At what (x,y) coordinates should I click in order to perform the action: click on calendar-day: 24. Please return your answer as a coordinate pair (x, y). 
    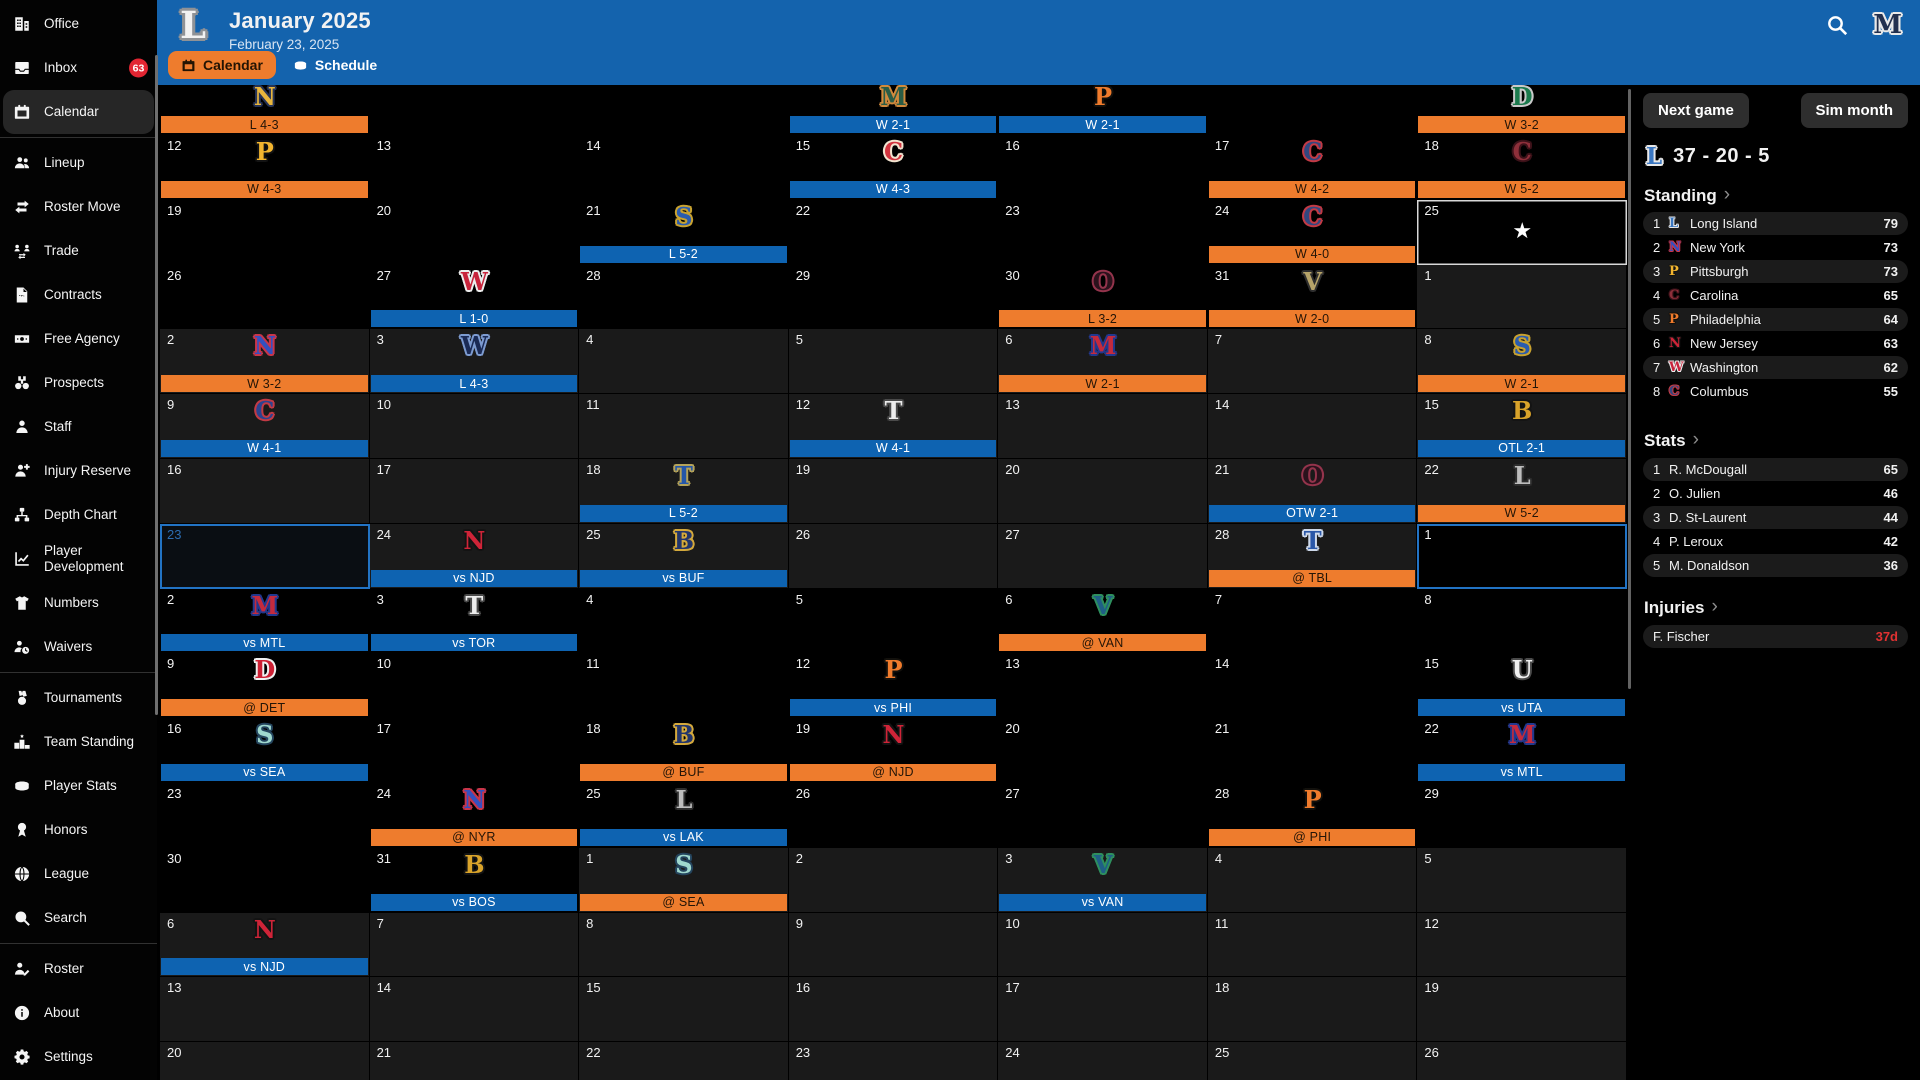
    Looking at the image, I should click on (1103, 1061).